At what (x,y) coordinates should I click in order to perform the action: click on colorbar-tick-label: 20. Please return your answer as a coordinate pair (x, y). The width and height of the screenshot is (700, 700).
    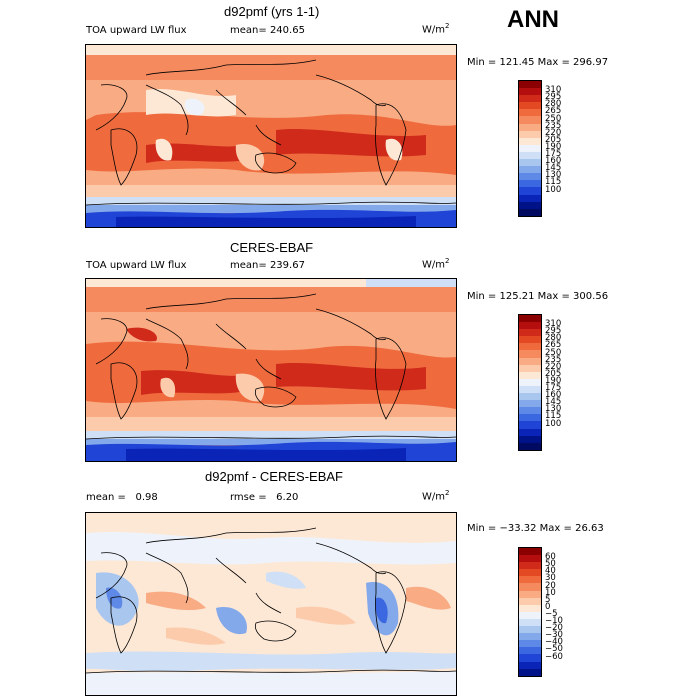
    Looking at the image, I should click on (550, 585).